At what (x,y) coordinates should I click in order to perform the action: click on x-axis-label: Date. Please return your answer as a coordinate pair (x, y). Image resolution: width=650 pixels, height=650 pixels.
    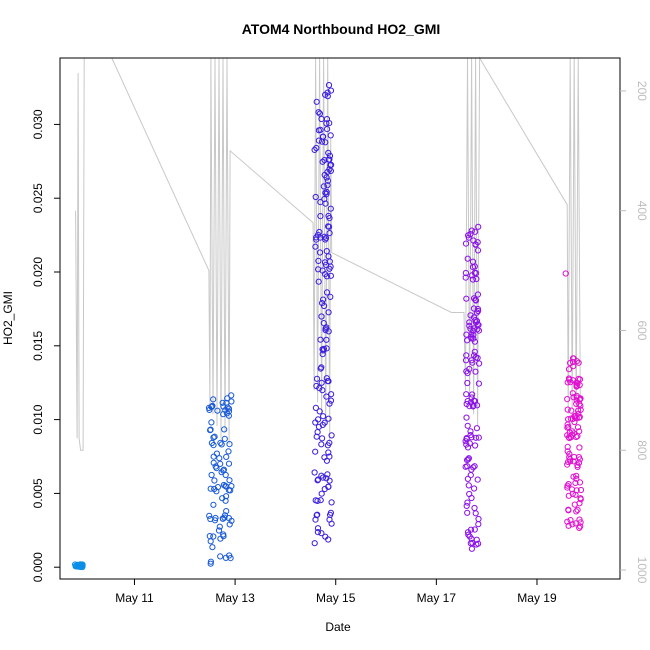
    Looking at the image, I should click on (338, 627).